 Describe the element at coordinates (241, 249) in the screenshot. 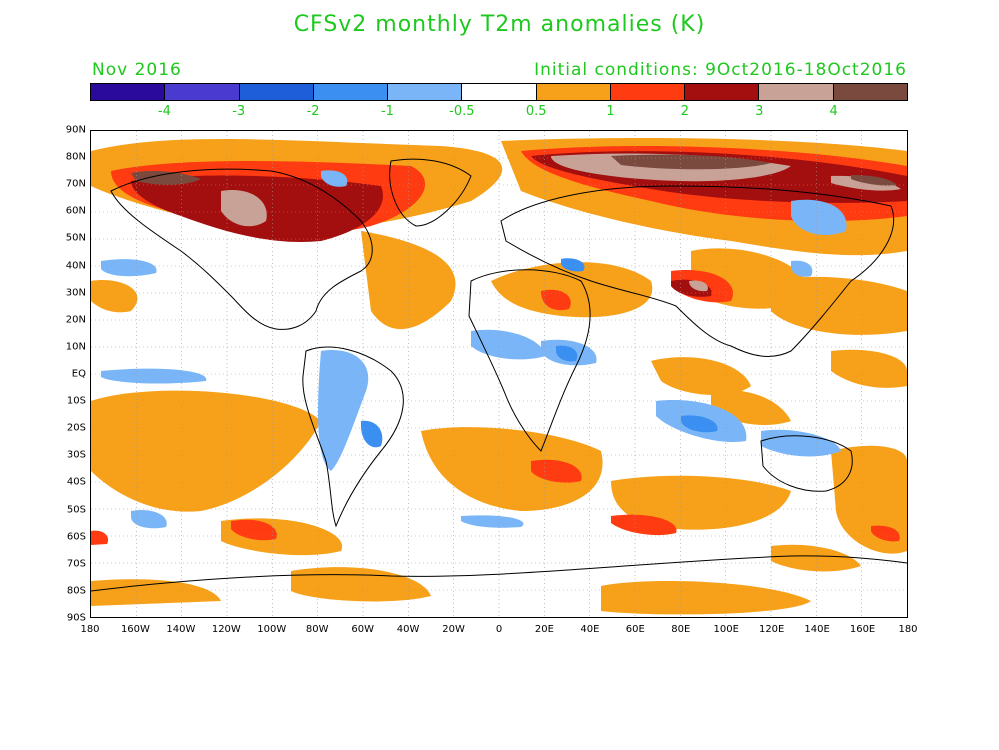

I see `north-america-coast` at that location.